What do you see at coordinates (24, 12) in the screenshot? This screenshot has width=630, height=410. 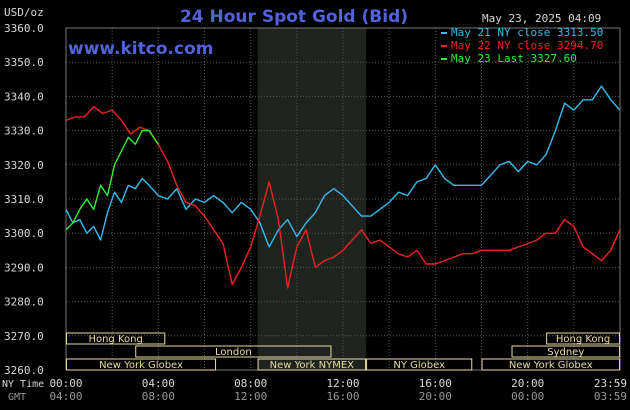 I see `unit-label: USD/oz` at bounding box center [24, 12].